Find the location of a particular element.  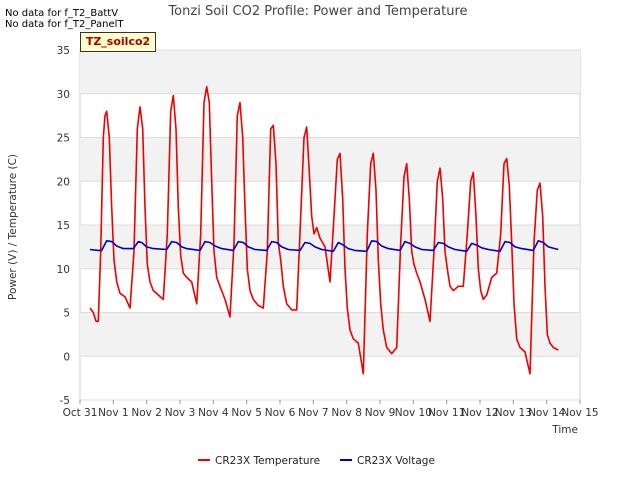

x-axis-label: Time is located at coordinates (564, 430).